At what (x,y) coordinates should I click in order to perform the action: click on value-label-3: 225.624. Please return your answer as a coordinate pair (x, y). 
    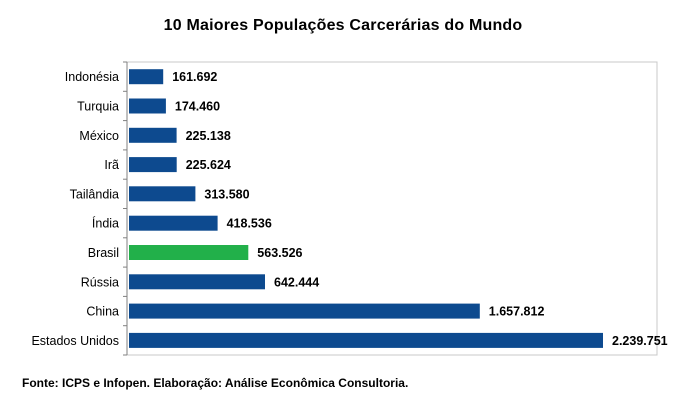
    Looking at the image, I should click on (208, 165).